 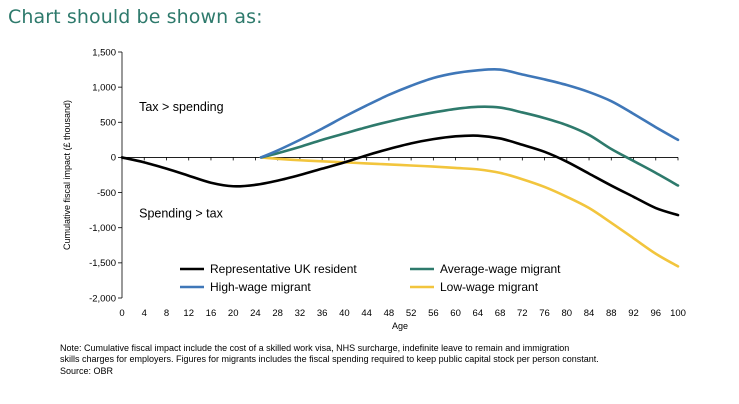 I want to click on legend-item: Average-wage migrant, so click(x=485, y=269).